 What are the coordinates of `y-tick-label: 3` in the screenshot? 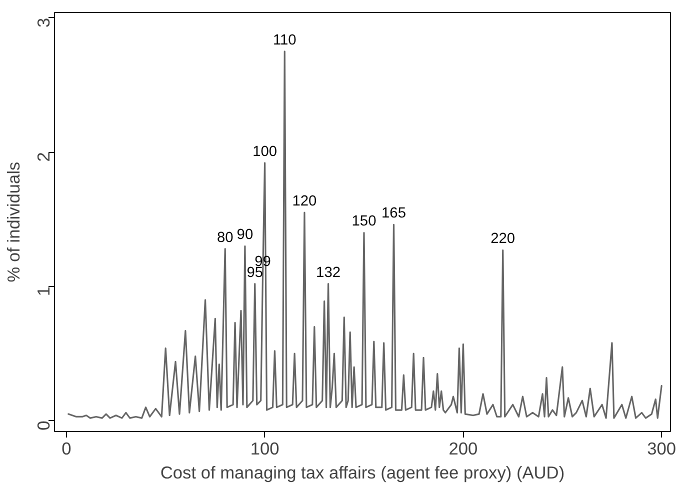 It's located at (44, 23).